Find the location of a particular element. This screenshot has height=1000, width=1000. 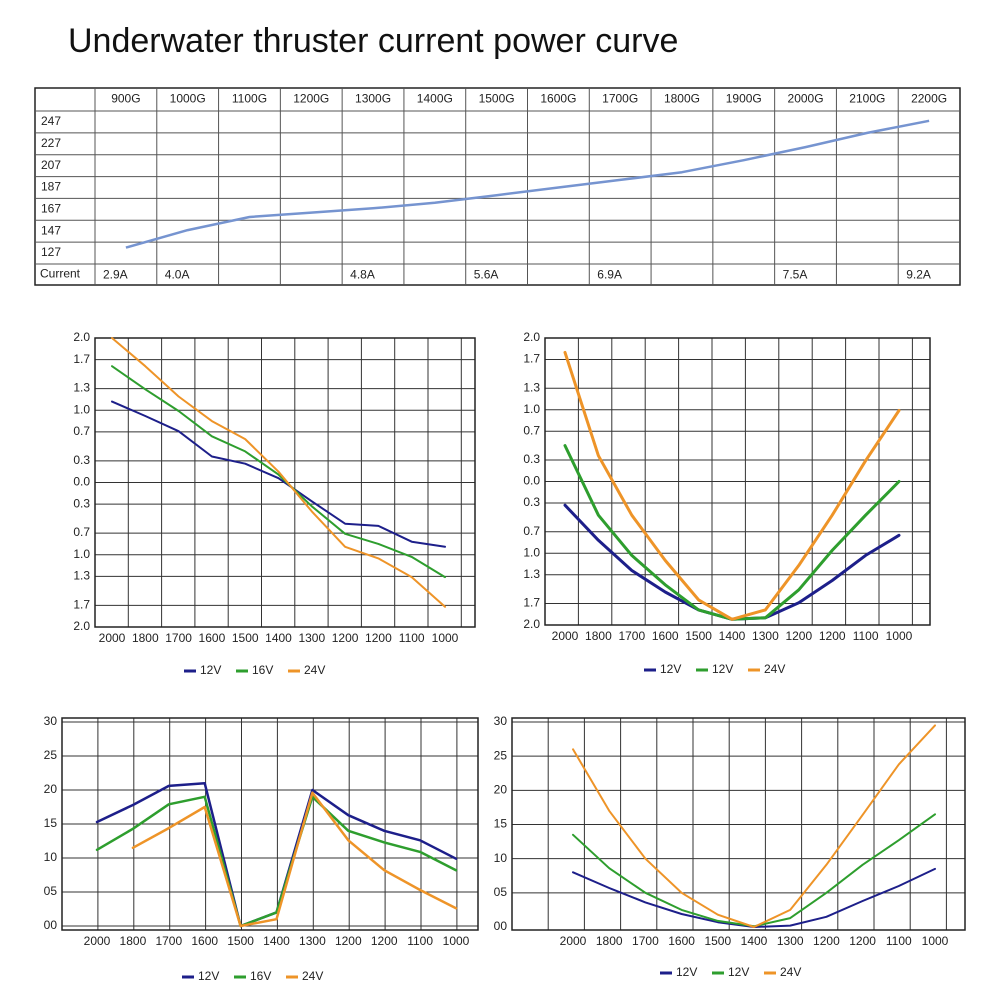

current-value: 5.6A is located at coordinates (486, 275).